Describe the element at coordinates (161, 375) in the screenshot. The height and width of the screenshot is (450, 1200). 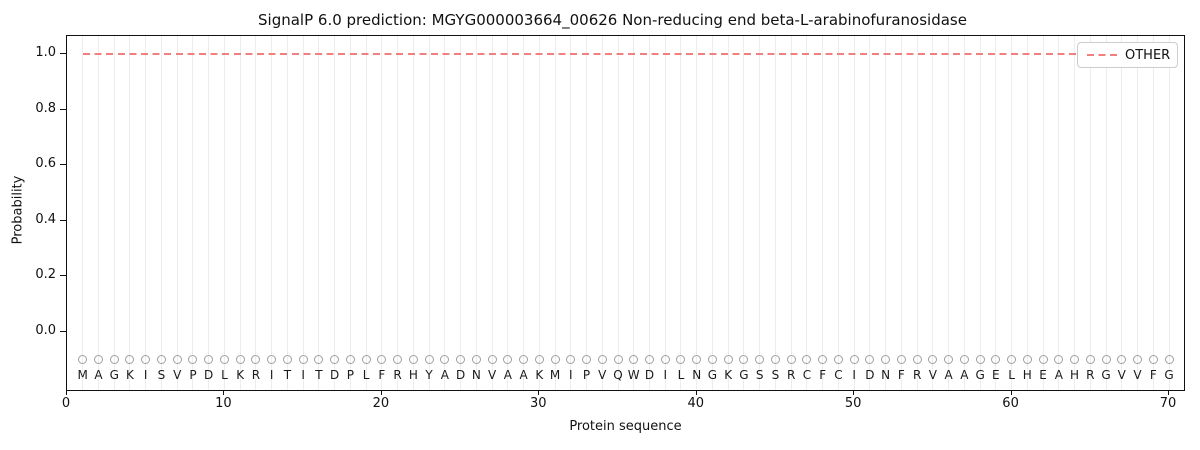
I see `residue-letter: S` at that location.